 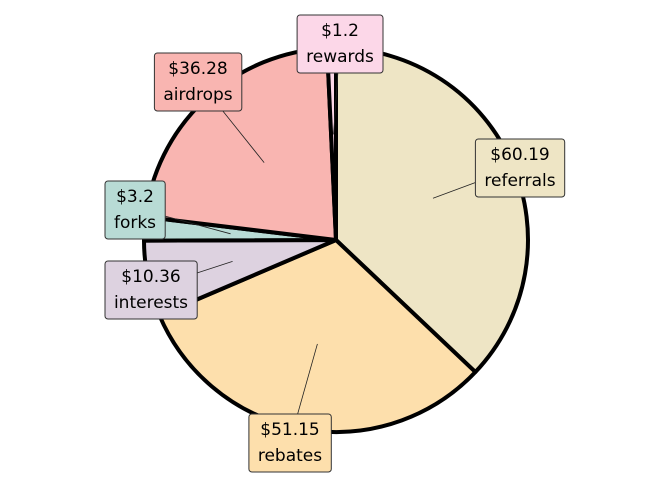 I want to click on label-box-interests, so click(x=151, y=290).